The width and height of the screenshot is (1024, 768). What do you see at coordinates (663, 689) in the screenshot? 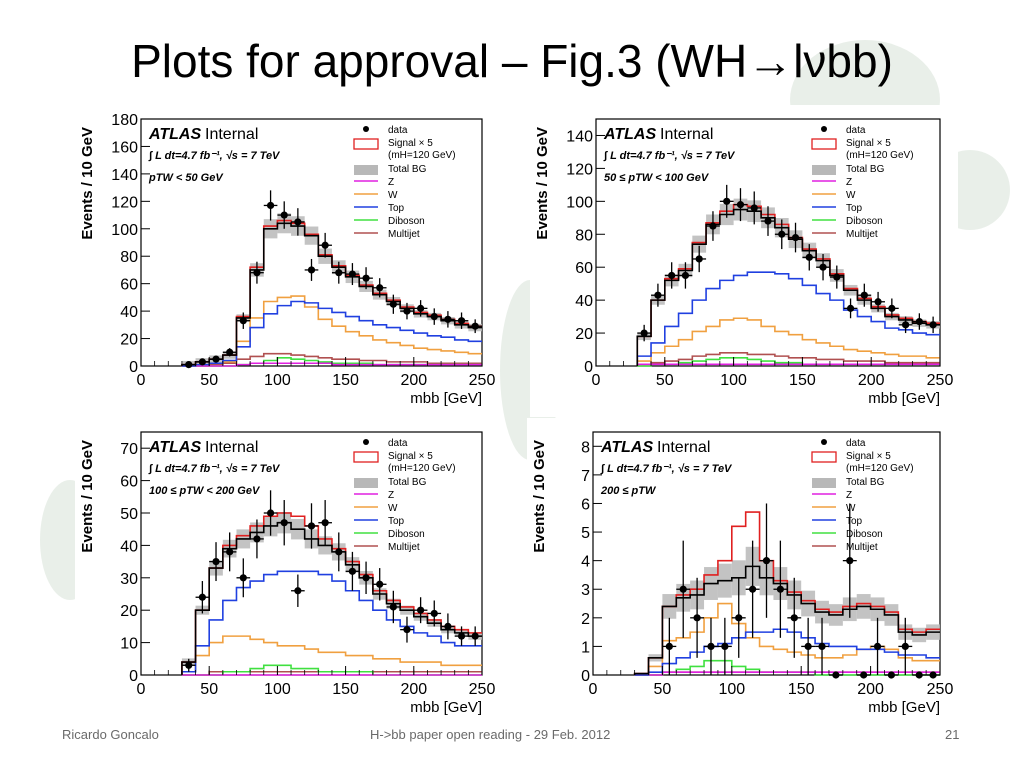
I see `x-tick-label: 50` at bounding box center [663, 689].